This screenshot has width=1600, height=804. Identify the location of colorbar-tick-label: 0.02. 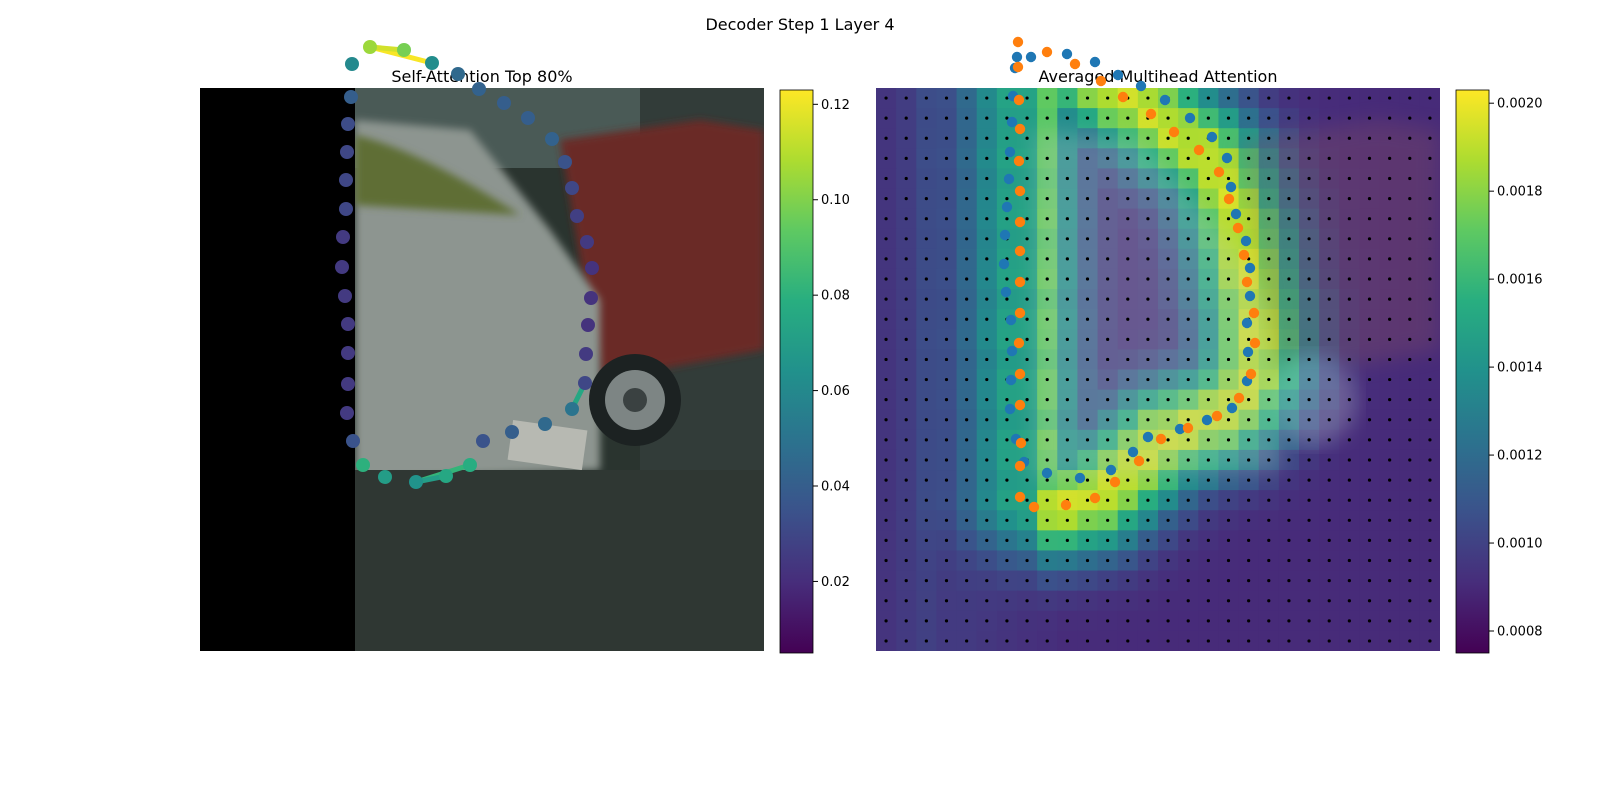
(835, 582).